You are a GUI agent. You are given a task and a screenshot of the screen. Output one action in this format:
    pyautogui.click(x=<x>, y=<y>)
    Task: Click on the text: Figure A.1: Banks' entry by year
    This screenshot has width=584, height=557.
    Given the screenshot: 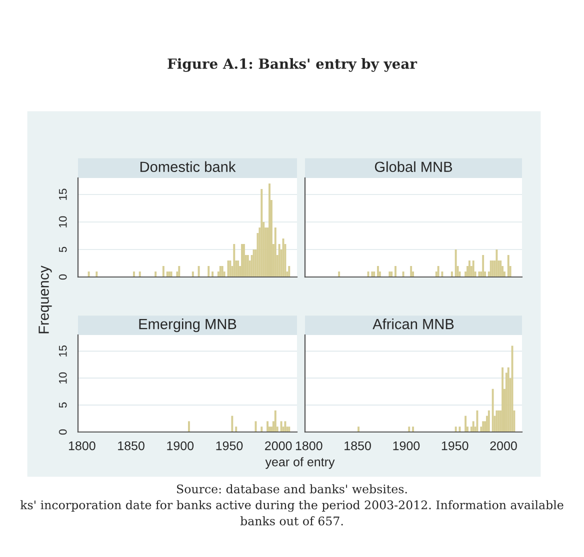 What is the action you would take?
    pyautogui.click(x=293, y=65)
    